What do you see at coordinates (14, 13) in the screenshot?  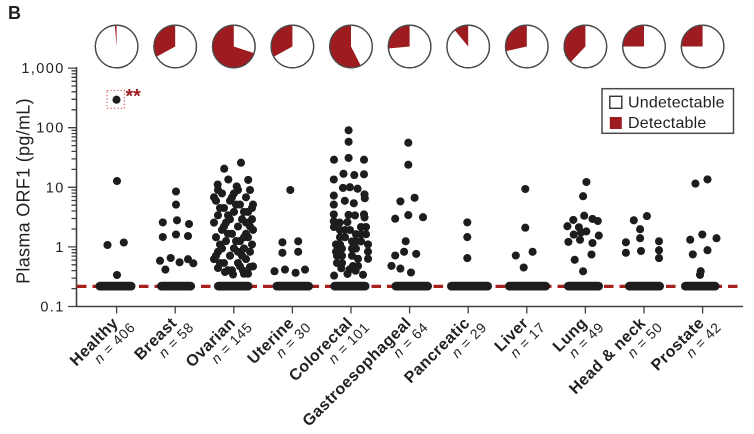 I see `svg-text: B` at bounding box center [14, 13].